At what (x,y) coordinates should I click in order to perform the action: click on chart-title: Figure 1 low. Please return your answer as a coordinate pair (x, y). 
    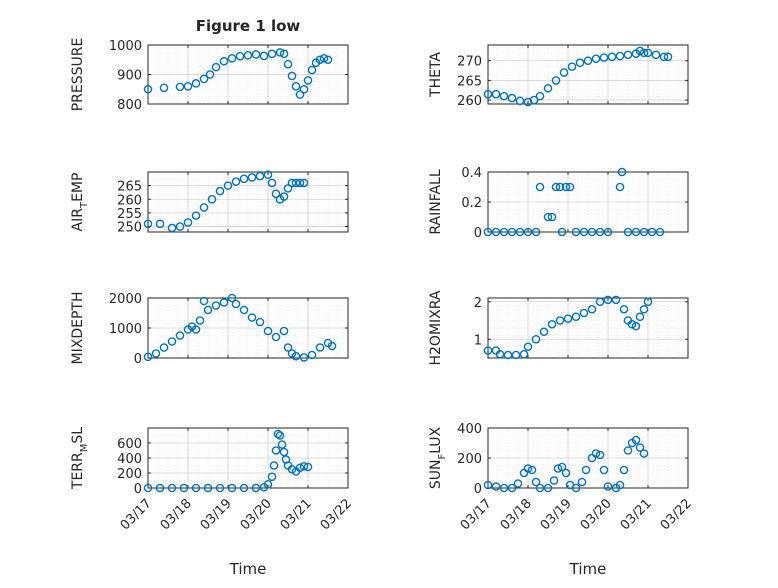
    Looking at the image, I should click on (248, 26).